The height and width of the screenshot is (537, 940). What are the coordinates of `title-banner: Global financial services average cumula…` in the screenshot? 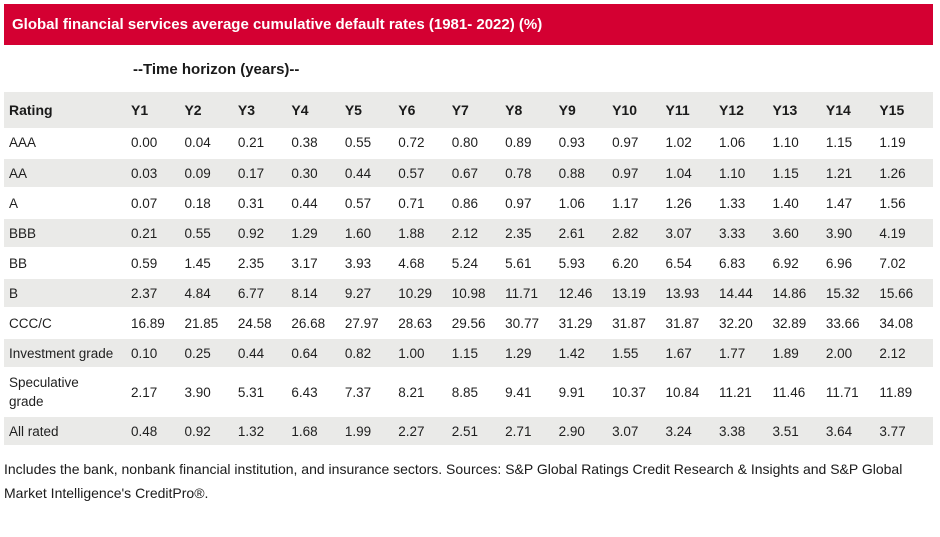 It's located at (468, 24).